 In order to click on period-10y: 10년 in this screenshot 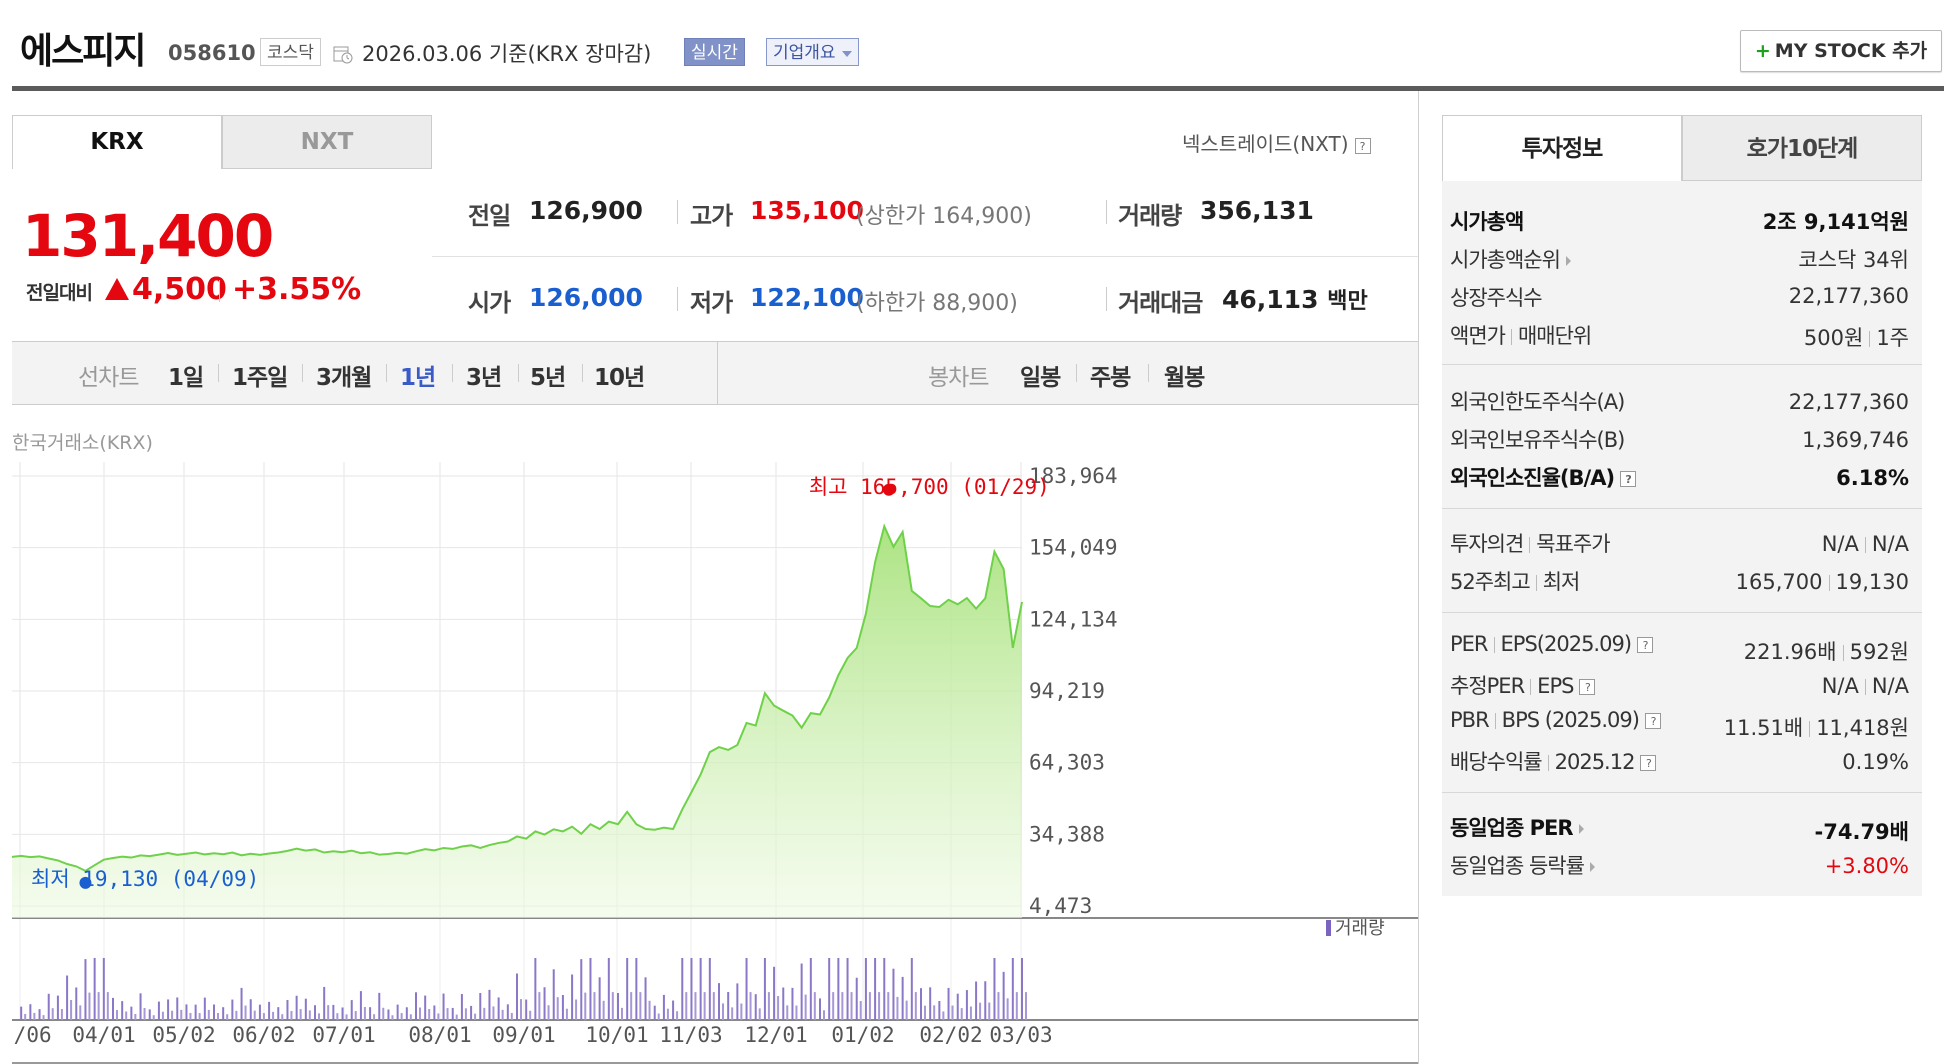, I will do `click(619, 378)`.